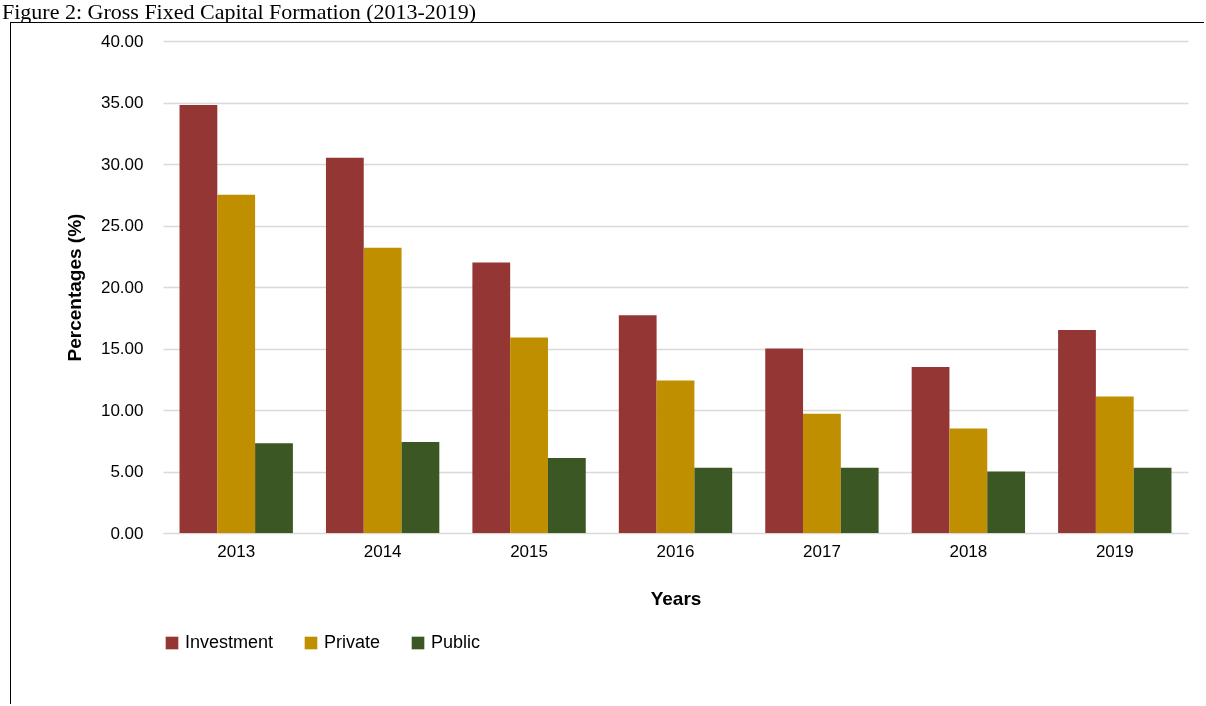 The height and width of the screenshot is (706, 1206). Describe the element at coordinates (1114, 551) in the screenshot. I see `x-tick-label: 2019` at that location.